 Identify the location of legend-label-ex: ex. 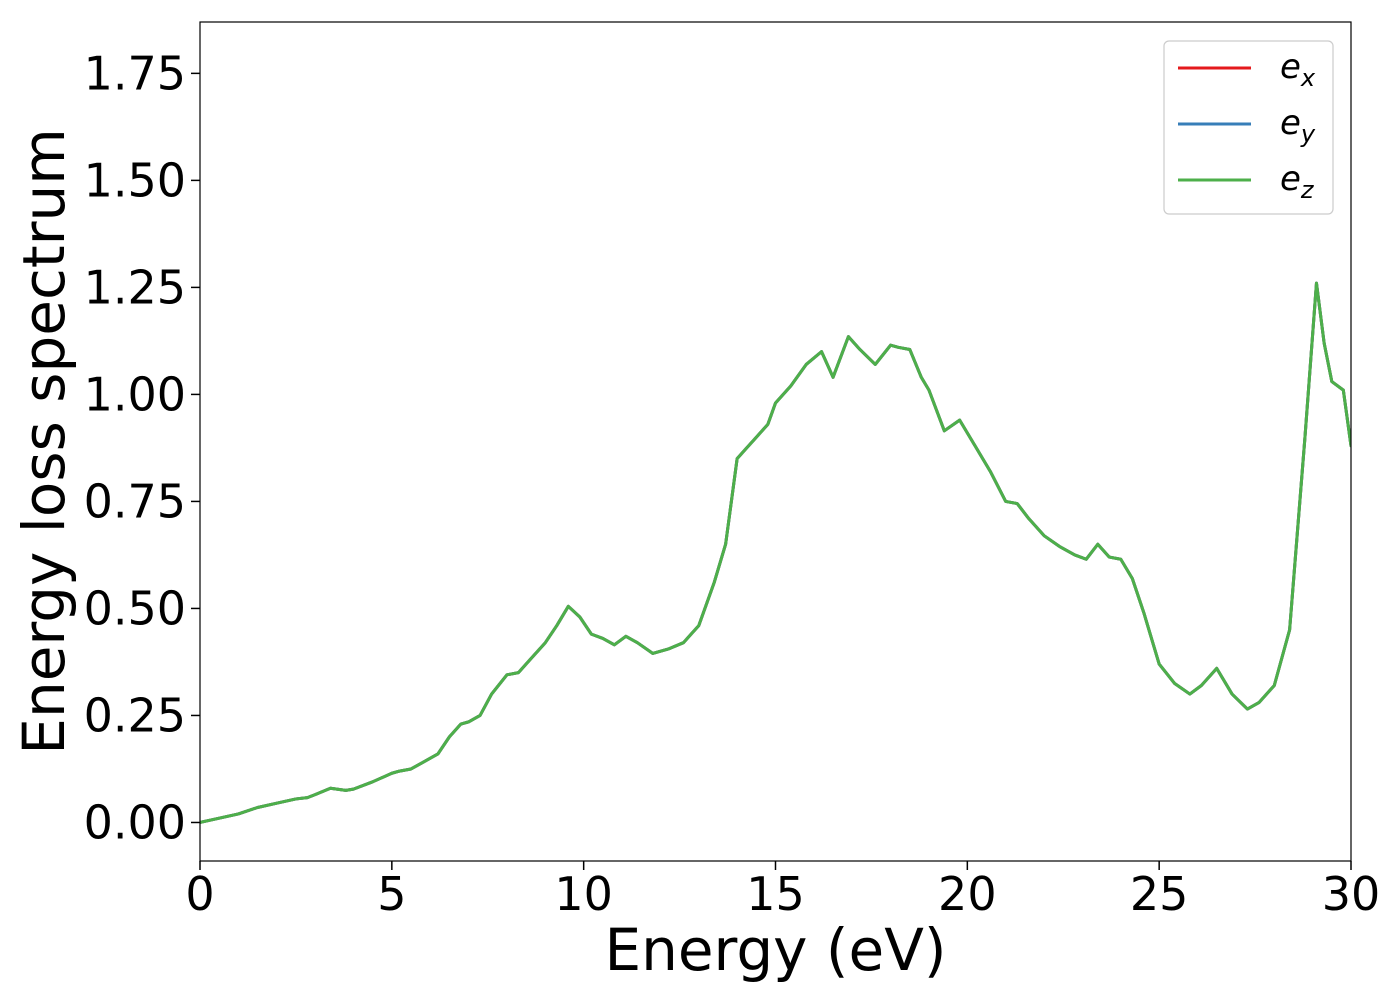
(1298, 69).